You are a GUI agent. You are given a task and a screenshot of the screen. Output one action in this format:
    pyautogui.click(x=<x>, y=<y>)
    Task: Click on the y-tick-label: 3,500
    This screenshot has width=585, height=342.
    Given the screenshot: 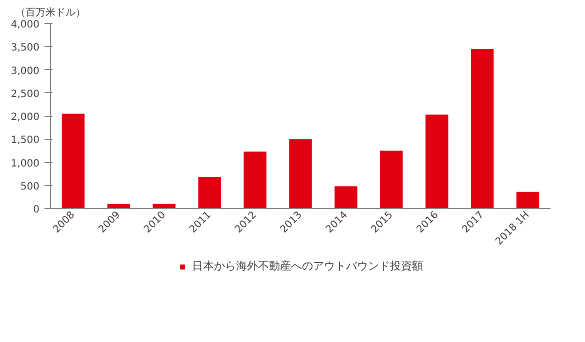 What is the action you would take?
    pyautogui.click(x=25, y=48)
    